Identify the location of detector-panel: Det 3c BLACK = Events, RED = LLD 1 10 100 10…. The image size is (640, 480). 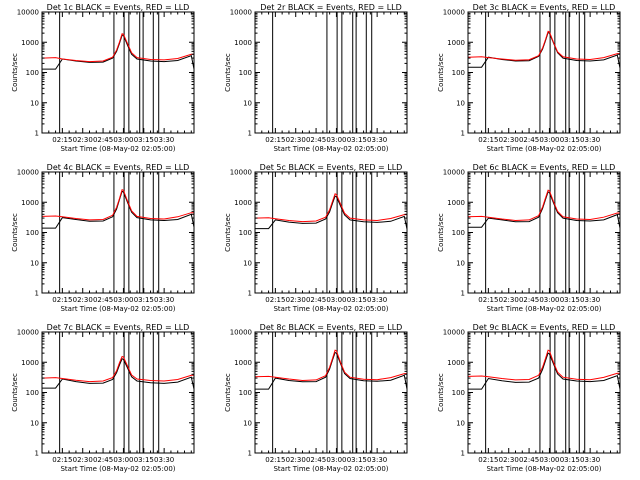
(529, 78).